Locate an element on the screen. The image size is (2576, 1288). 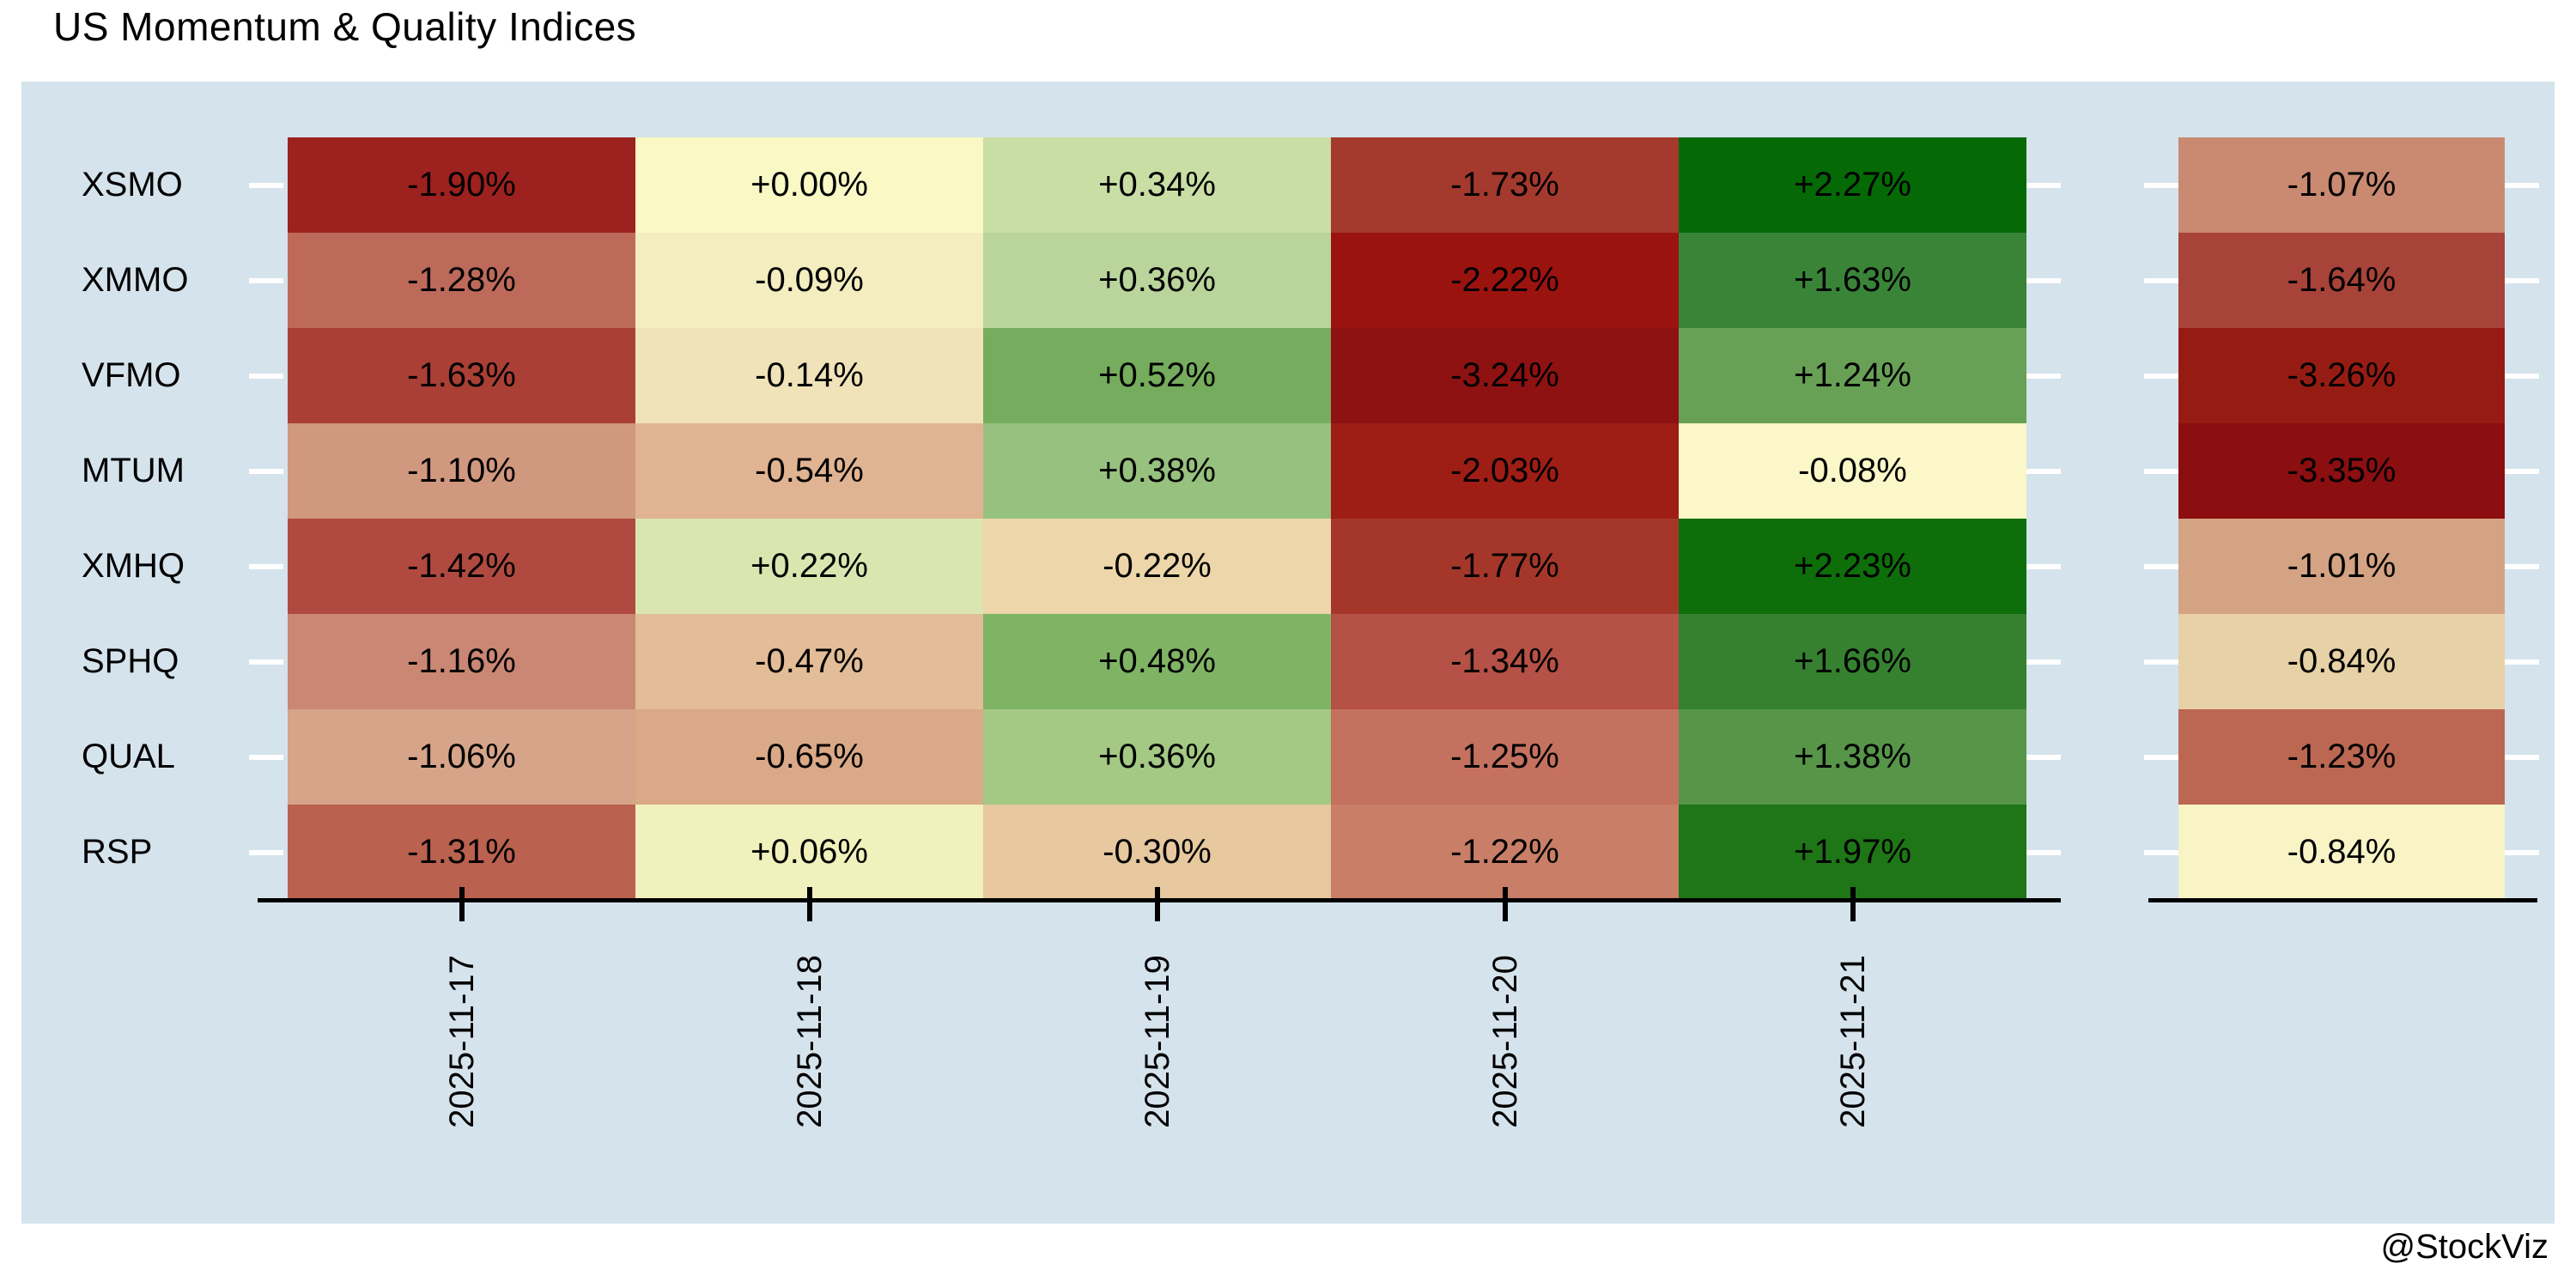
row-label-xmhq: XMHQ is located at coordinates (133, 566).